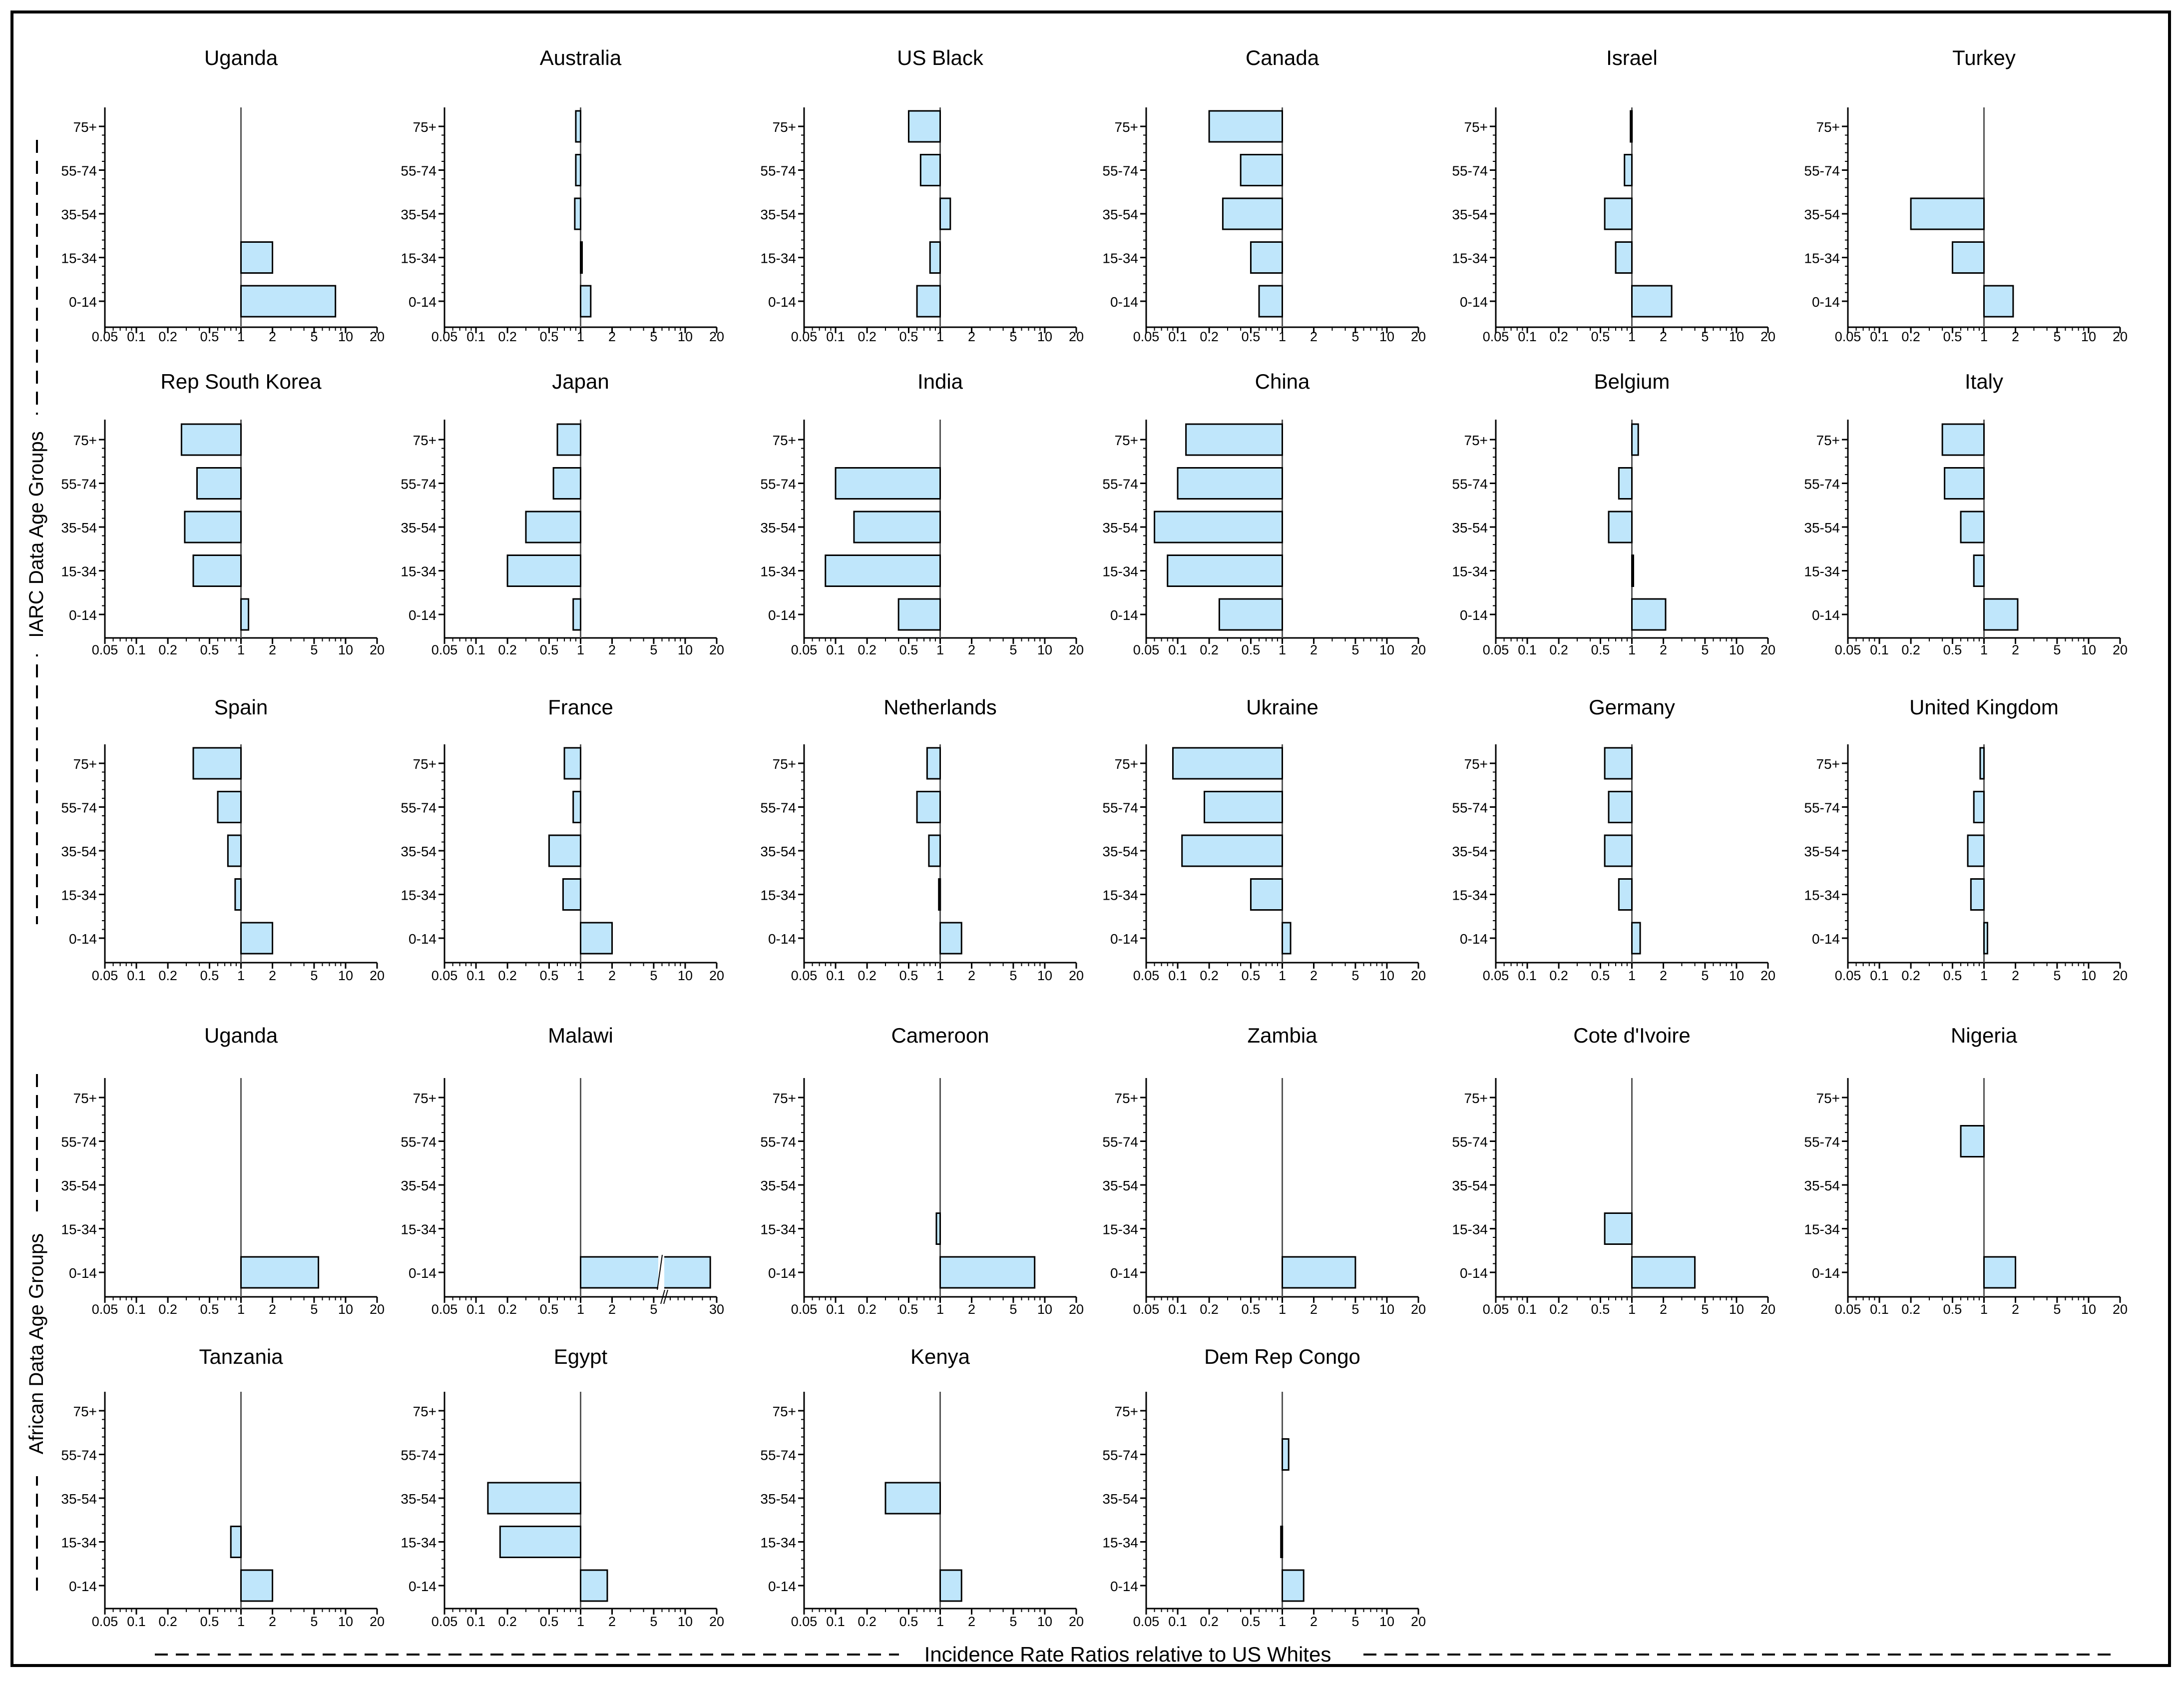 The width and height of the screenshot is (2184, 1681). What do you see at coordinates (1736, 649) in the screenshot?
I see `x-tick-label-iarc-belgium-7: 10` at bounding box center [1736, 649].